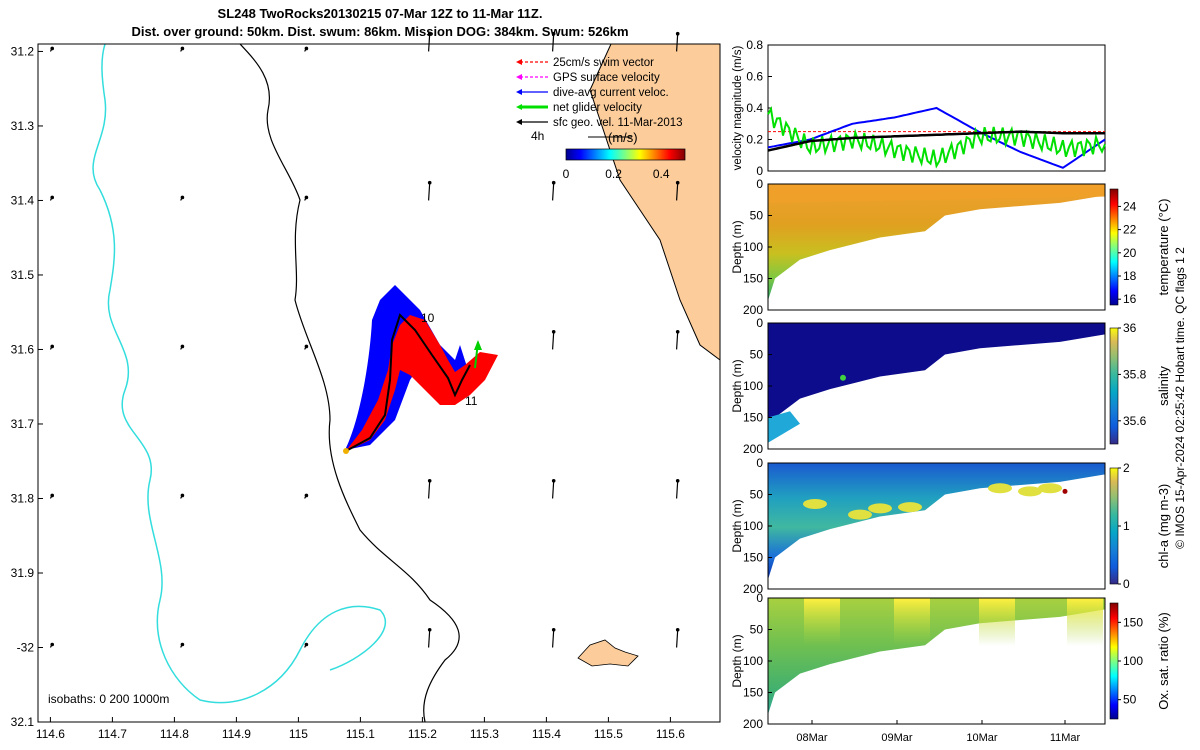  What do you see at coordinates (661, 174) in the screenshot?
I see `speed-colorbar-tick-label: 0.4` at bounding box center [661, 174].